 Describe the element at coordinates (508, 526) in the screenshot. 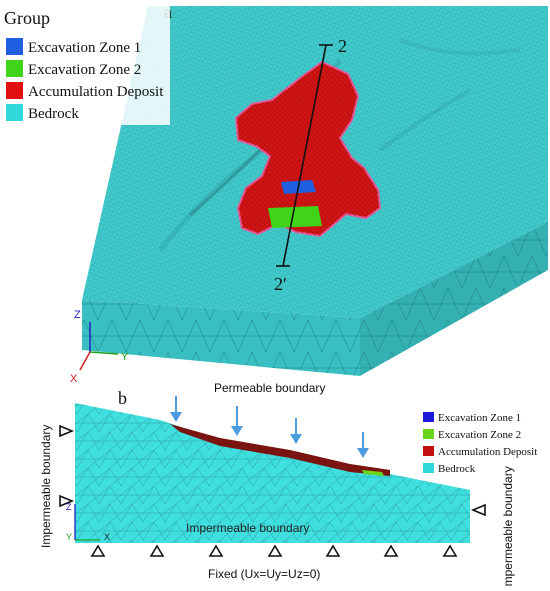

I see `right-boundary-label: Impermeable boundary` at that location.